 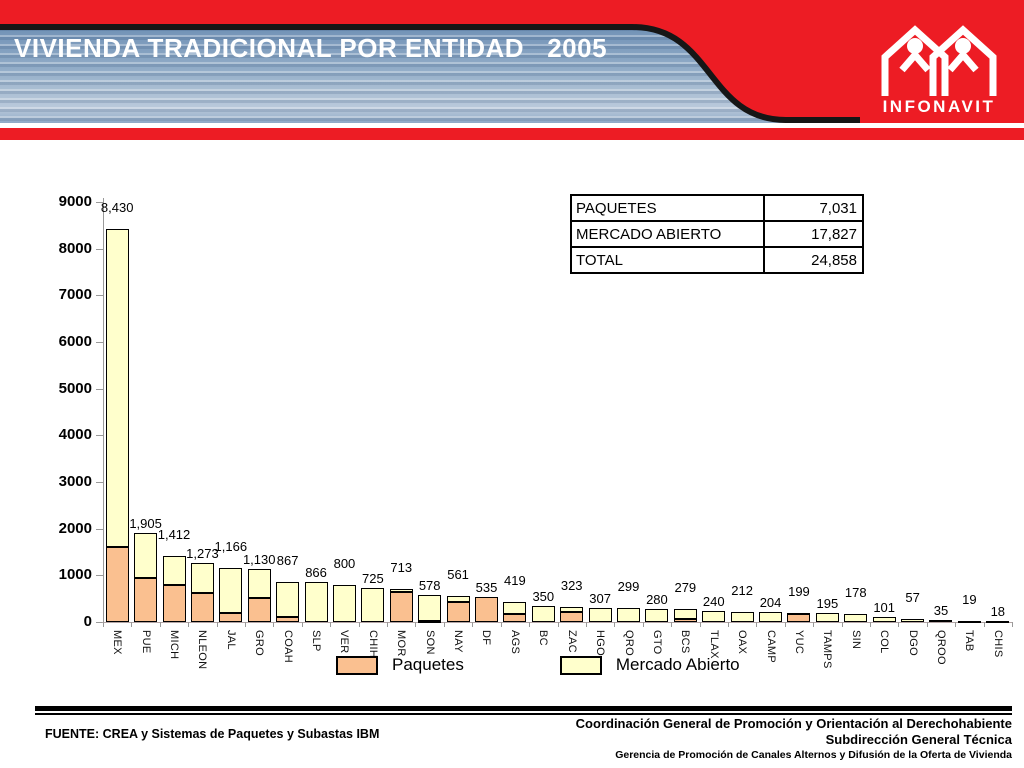 What do you see at coordinates (428, 664) in the screenshot?
I see `legend-label: Paquetes` at bounding box center [428, 664].